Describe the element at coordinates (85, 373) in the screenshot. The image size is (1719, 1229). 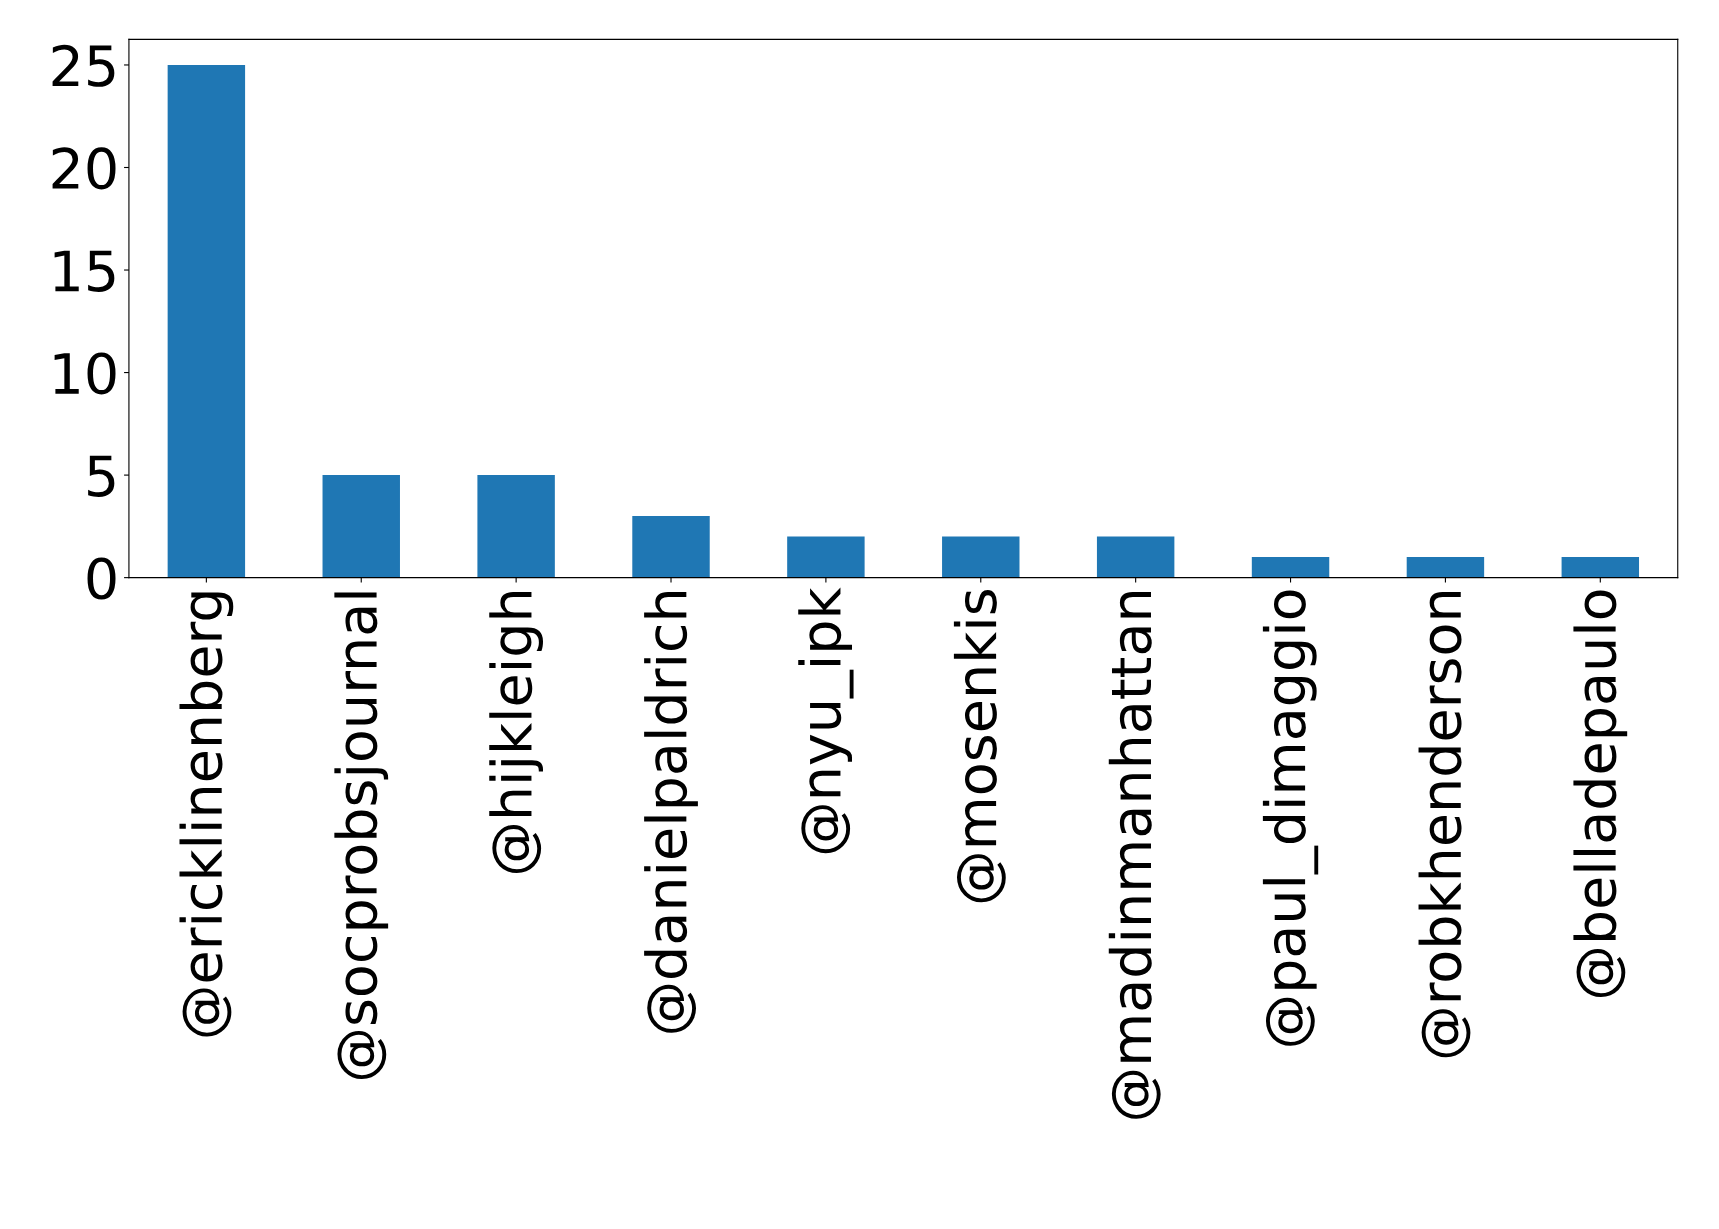
I see `y-tick-label: 10` at that location.